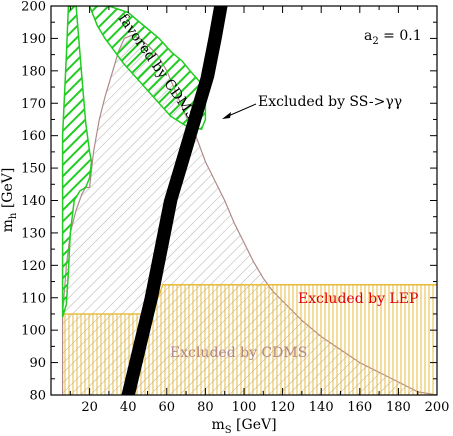 This screenshot has height=436, width=453. I want to click on region-favored-cdms-upper, so click(147, 68).